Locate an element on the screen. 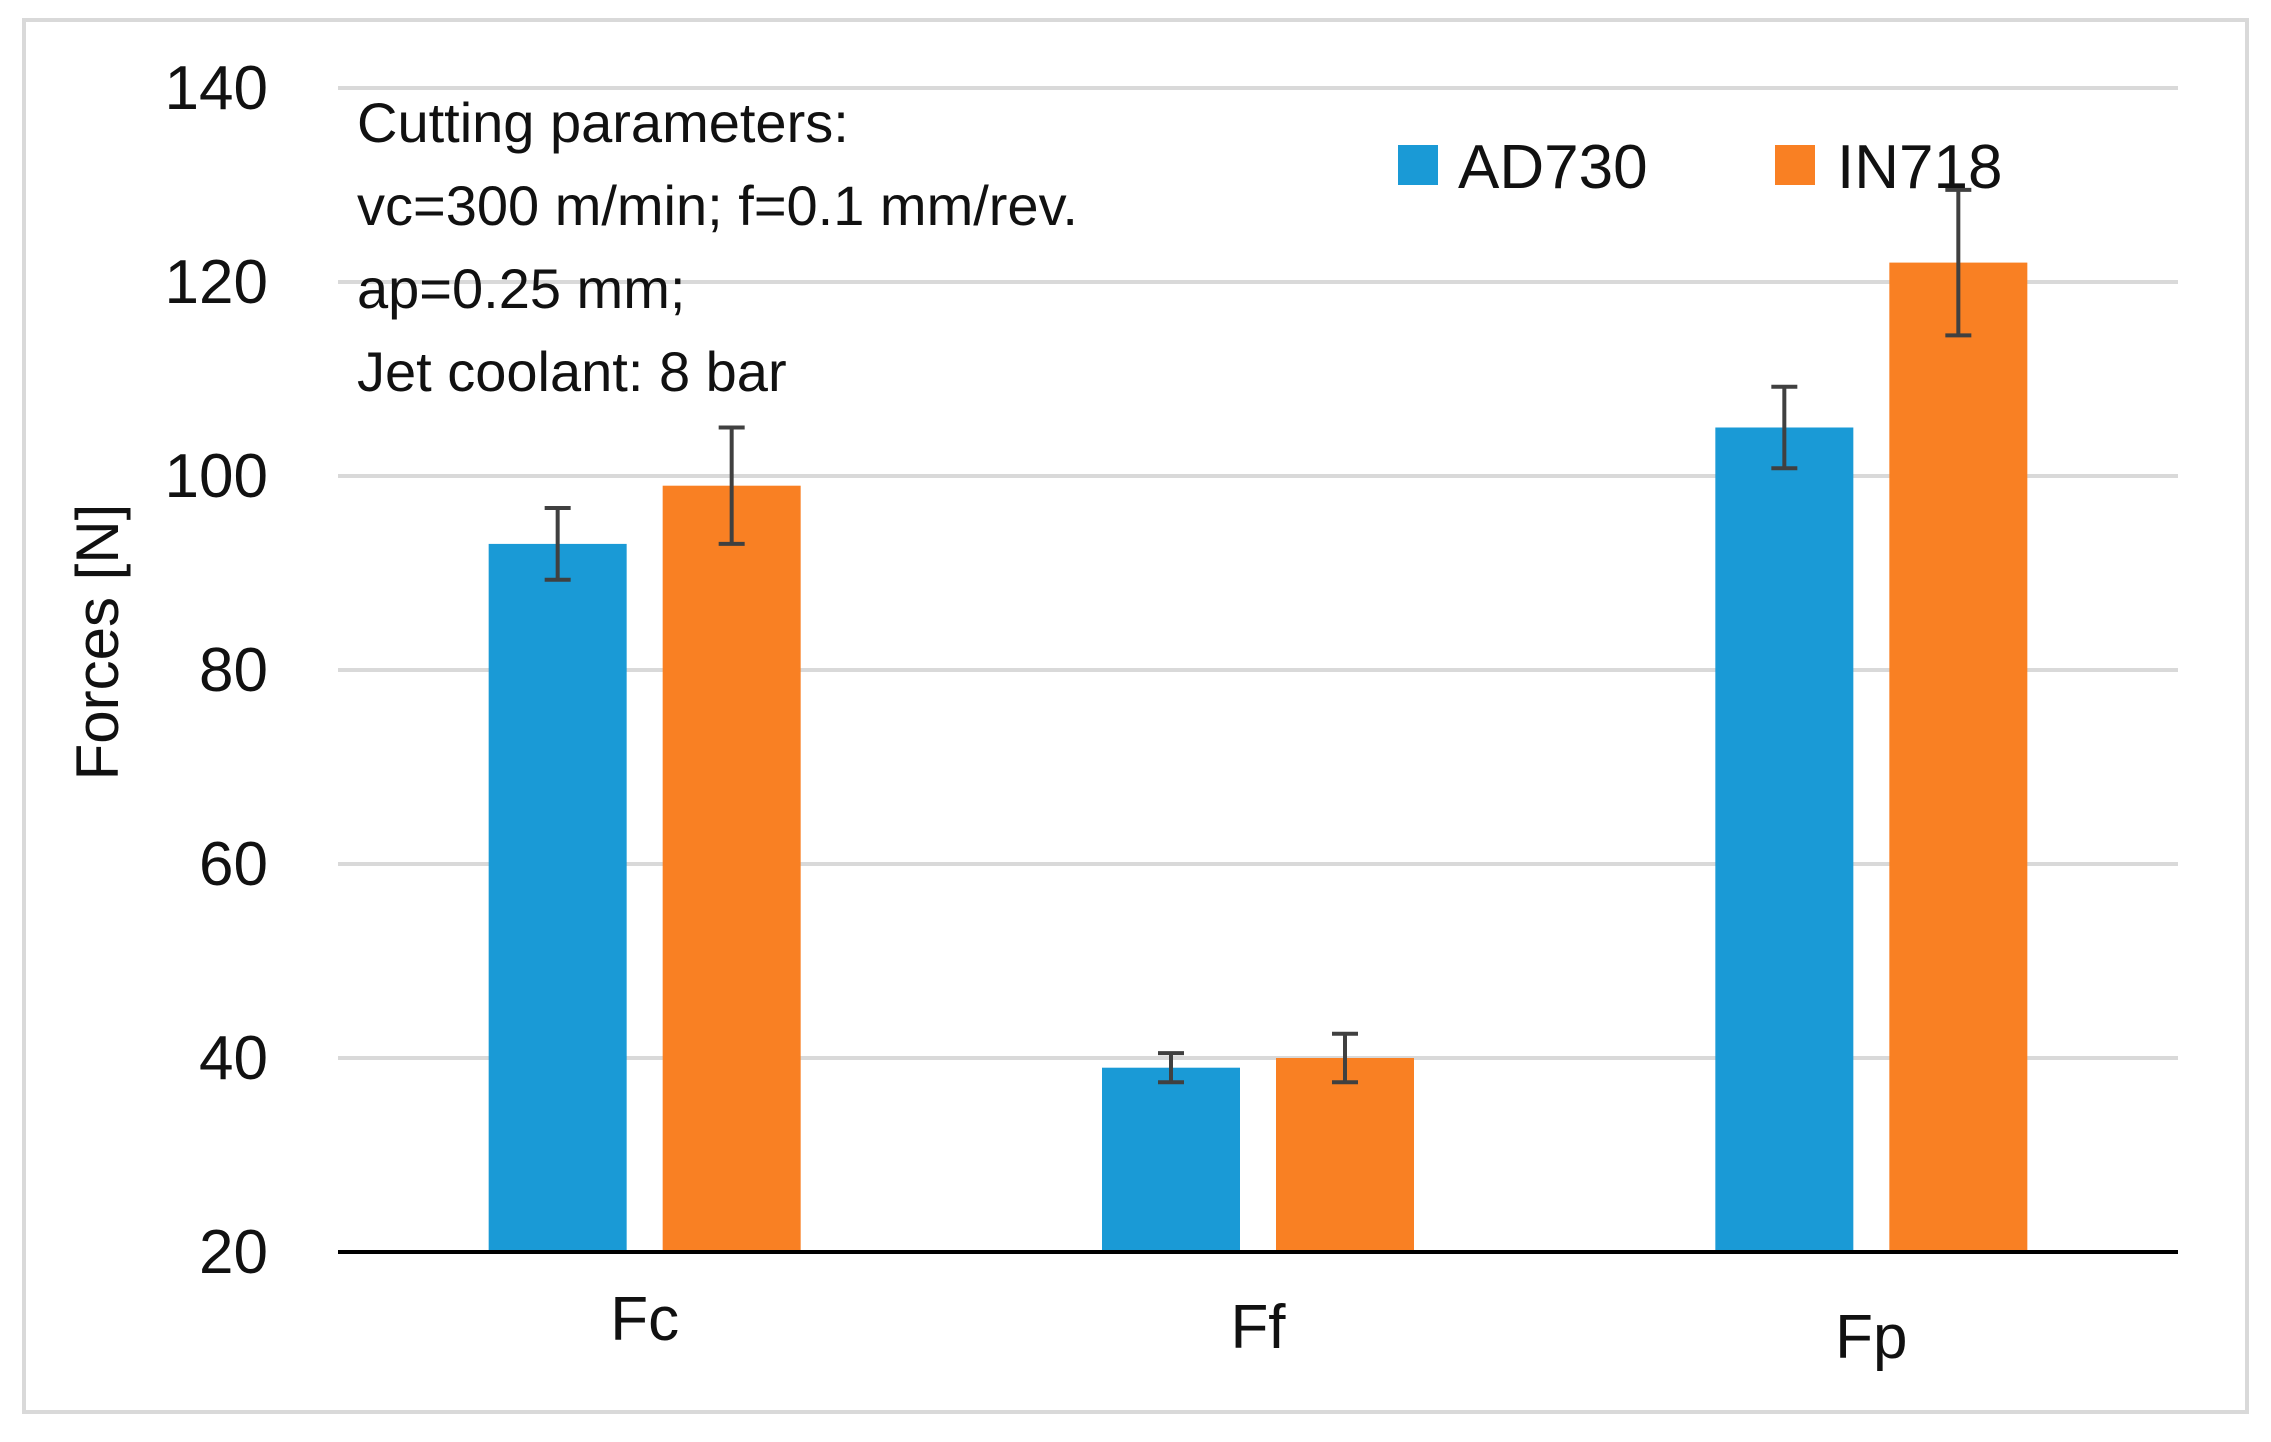  annotation-line: Cutting parameters: is located at coordinates (603, 122).